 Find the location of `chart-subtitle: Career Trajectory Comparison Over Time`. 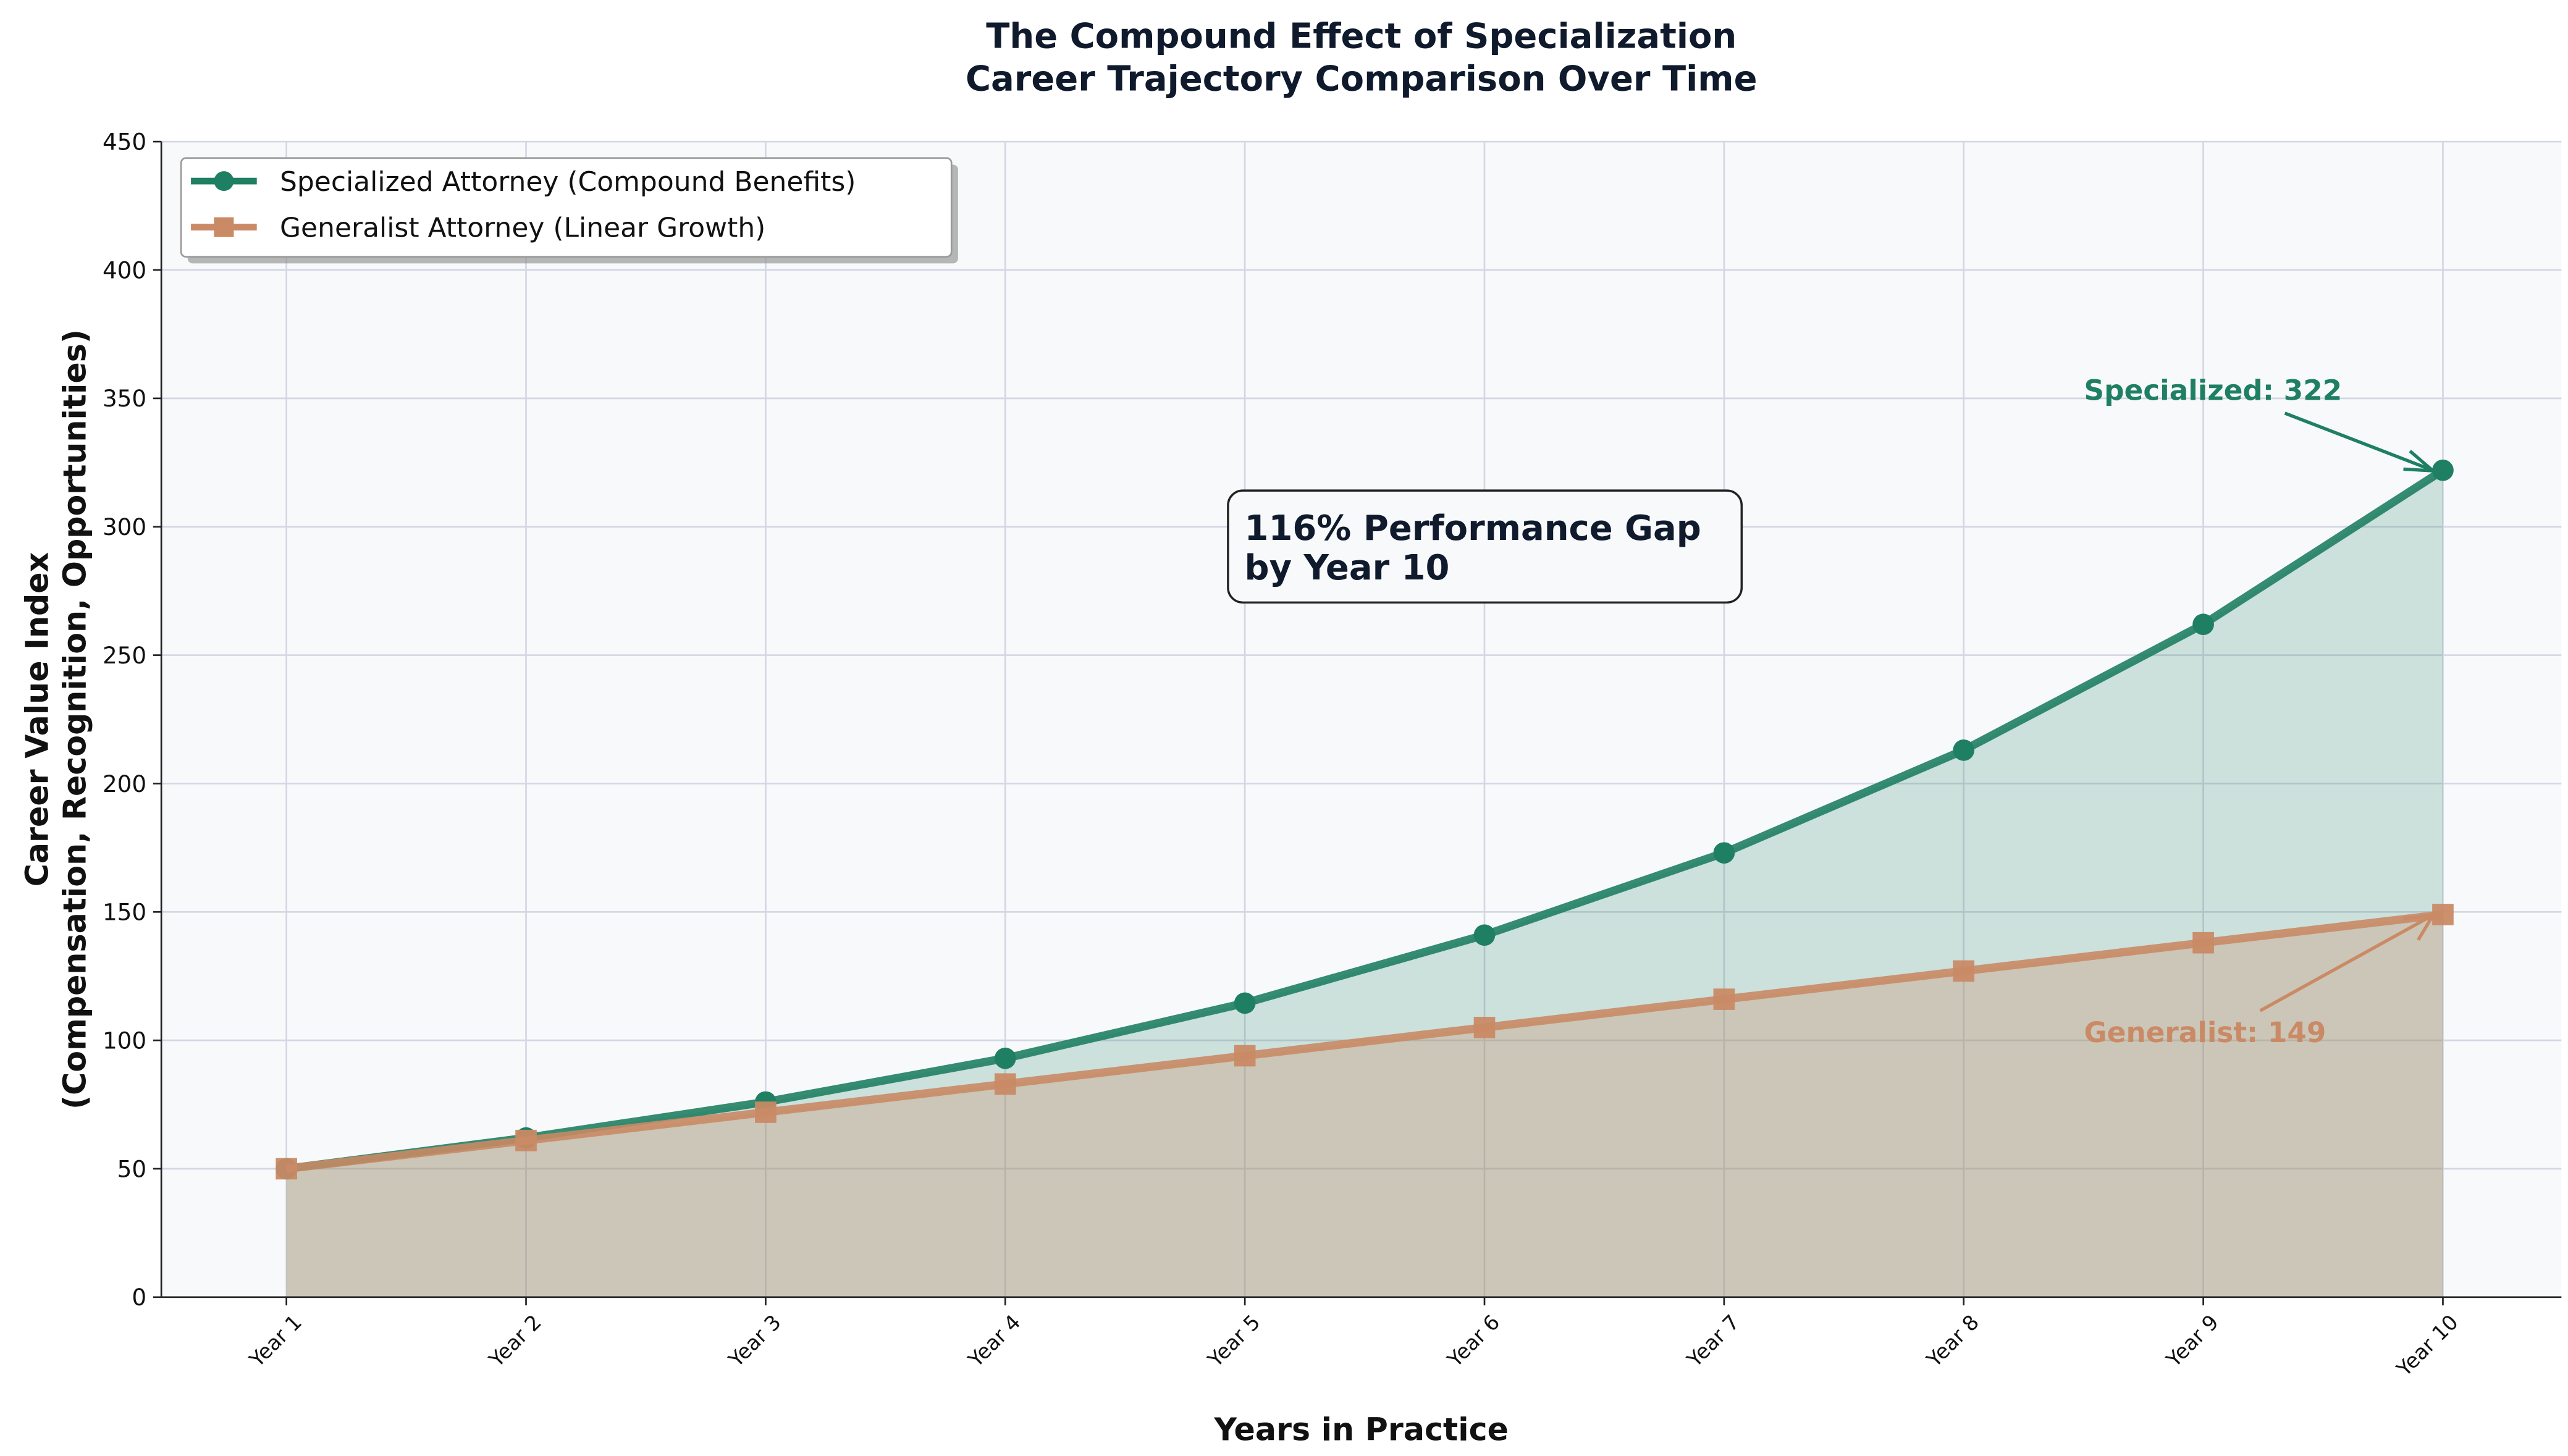

chart-subtitle: Career Trajectory Comparison Over Time is located at coordinates (1362, 79).